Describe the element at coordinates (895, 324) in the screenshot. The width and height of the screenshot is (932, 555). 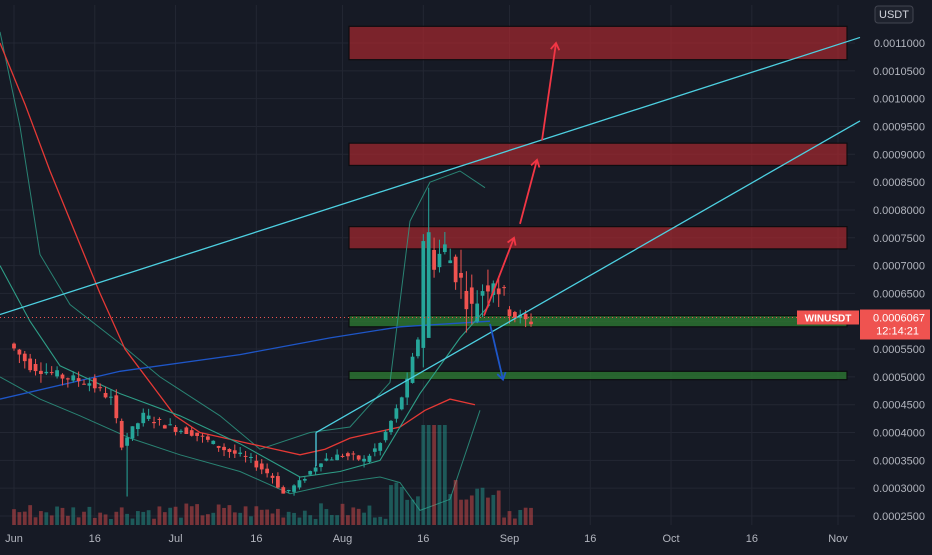
I see `last-price-badge` at that location.